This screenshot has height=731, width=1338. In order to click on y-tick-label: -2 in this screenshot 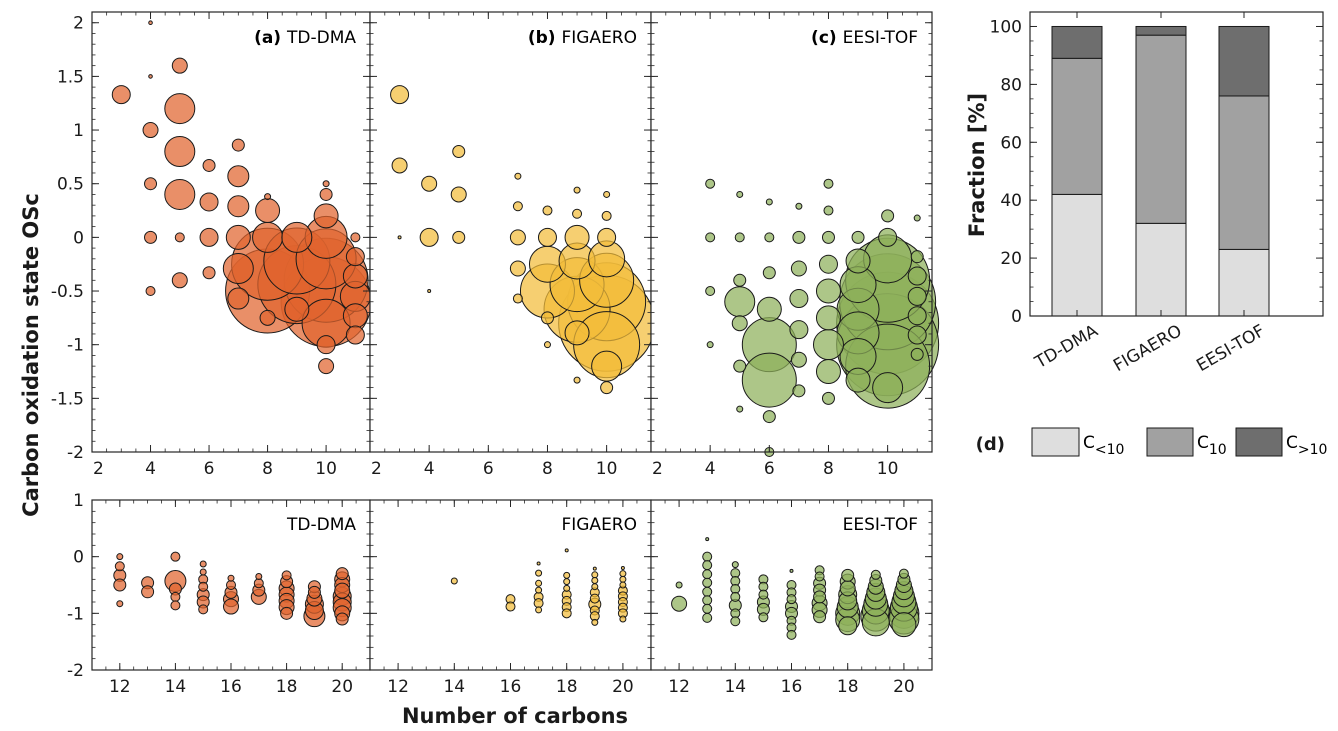, I will do `click(75, 671)`.